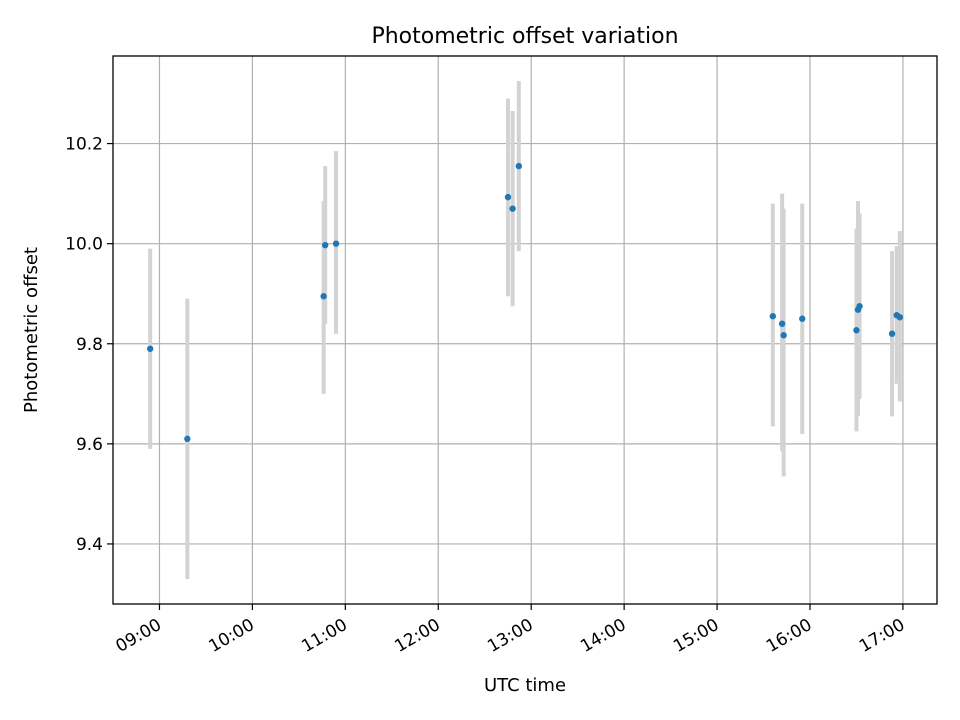 This screenshot has height=720, width=960. What do you see at coordinates (525, 685) in the screenshot?
I see `x-axis-label: UTC time` at bounding box center [525, 685].